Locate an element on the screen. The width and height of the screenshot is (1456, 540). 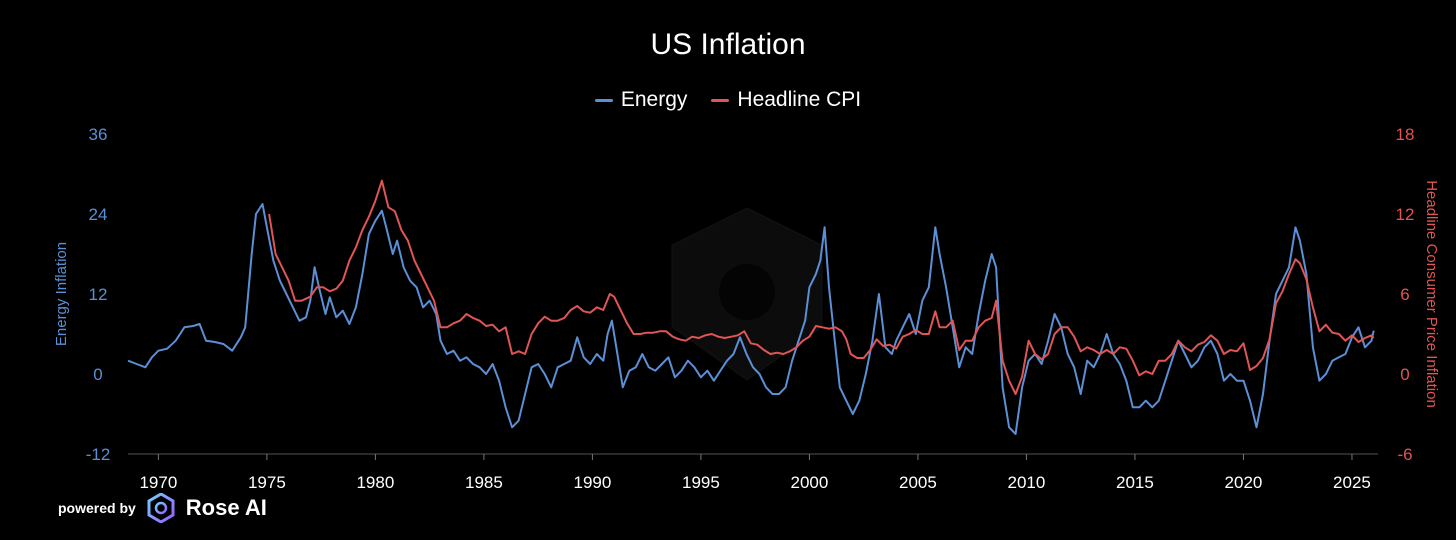
legend-item-headline-cpi: Headline CPI is located at coordinates (786, 100).